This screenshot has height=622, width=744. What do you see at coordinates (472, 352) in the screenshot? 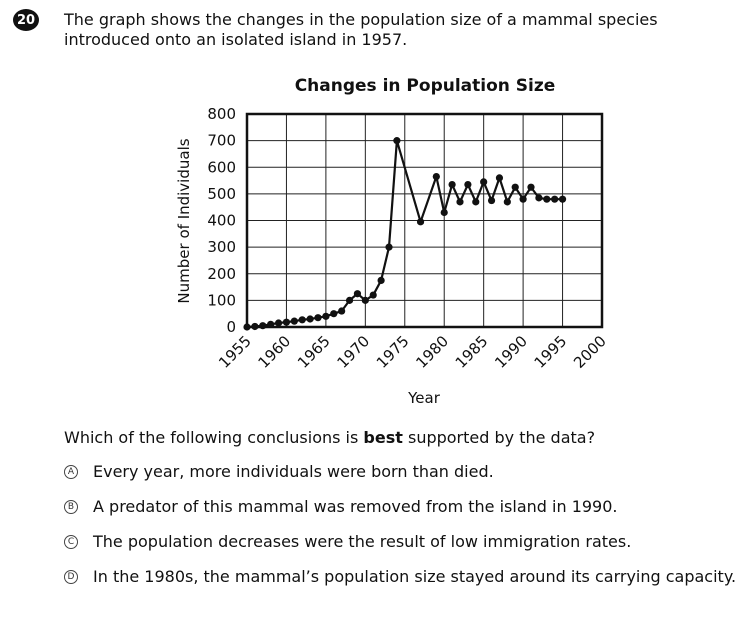
I see `x-tick-label: 1985` at bounding box center [472, 352].